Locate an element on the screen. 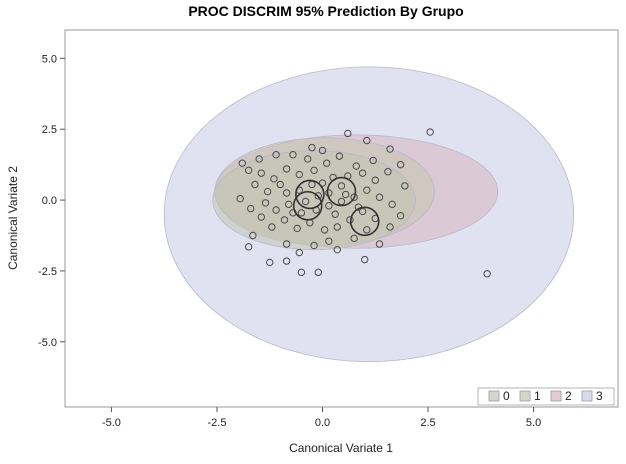 This screenshot has width=626, height=464. legend: 0 1 2 3 is located at coordinates (546, 396).